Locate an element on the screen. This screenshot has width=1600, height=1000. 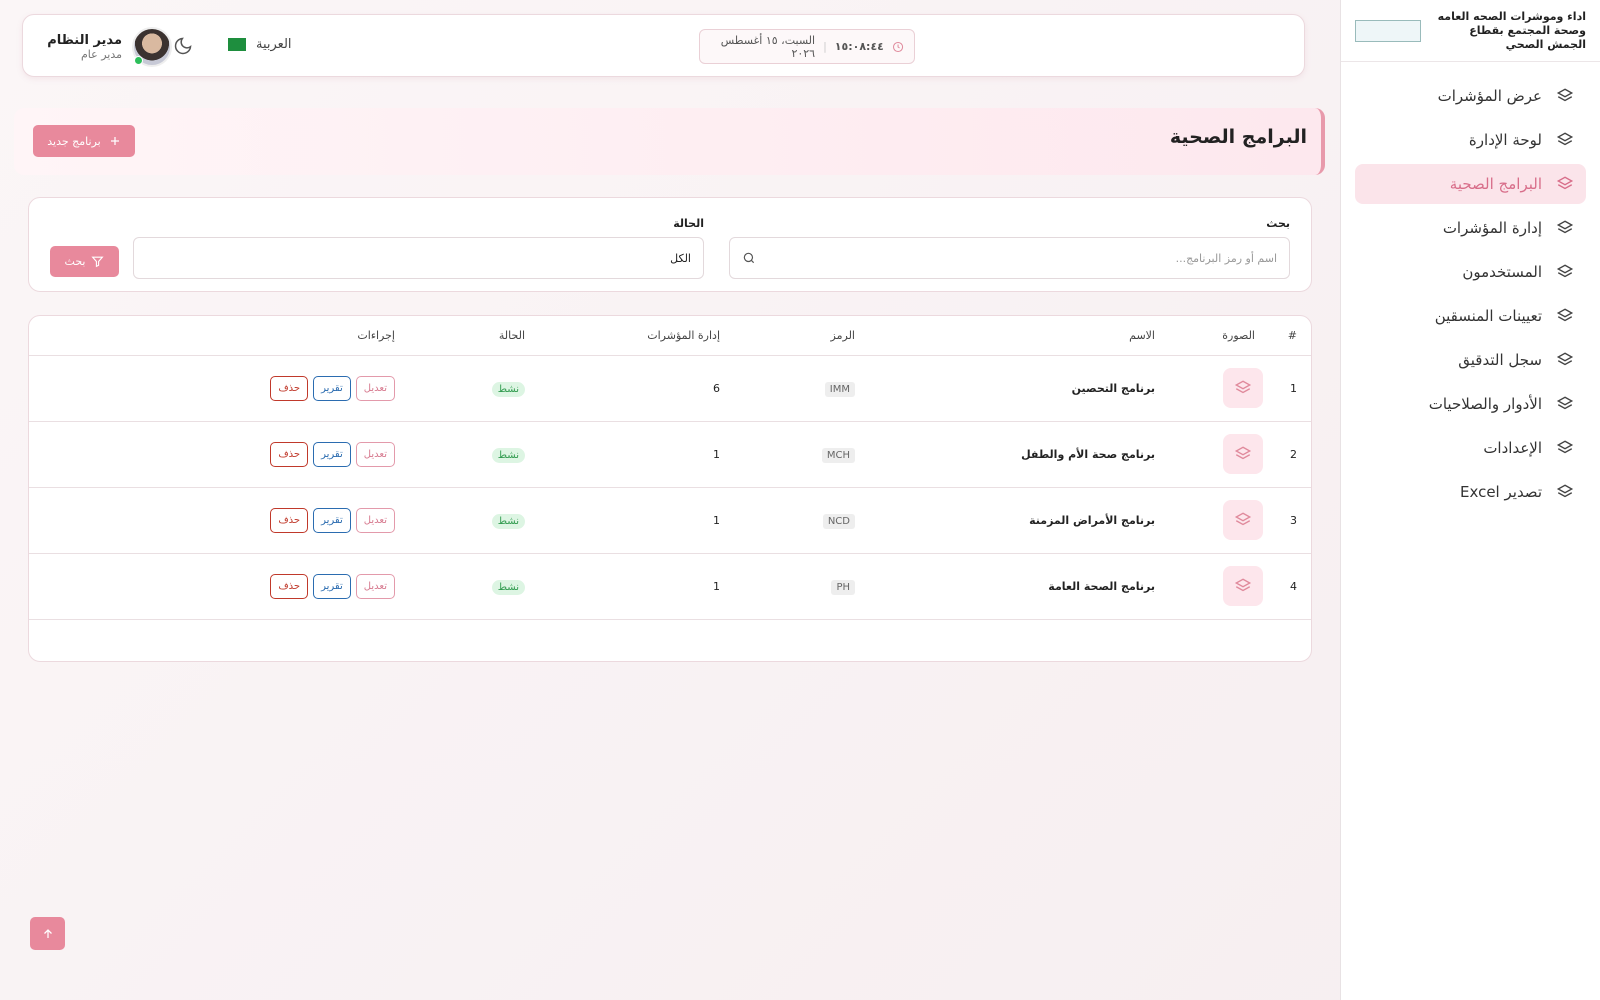
program-name: برنامج التحصين is located at coordinates (1113, 388).